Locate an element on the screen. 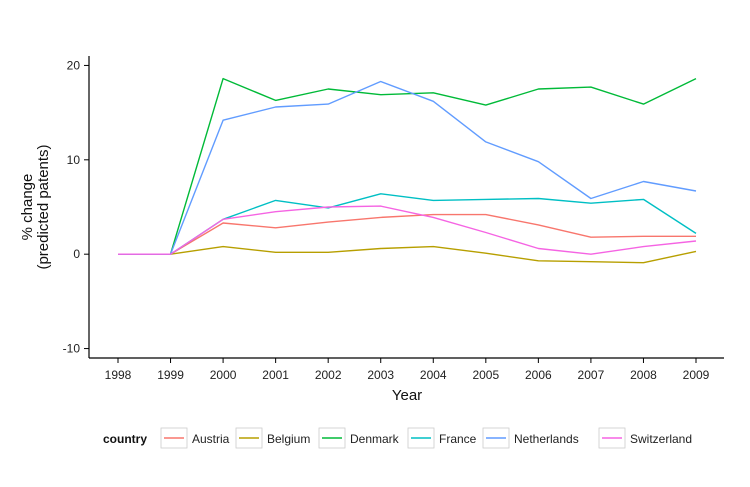 This screenshot has width=750, height=487. x-tick-label: 2007 is located at coordinates (591, 375).